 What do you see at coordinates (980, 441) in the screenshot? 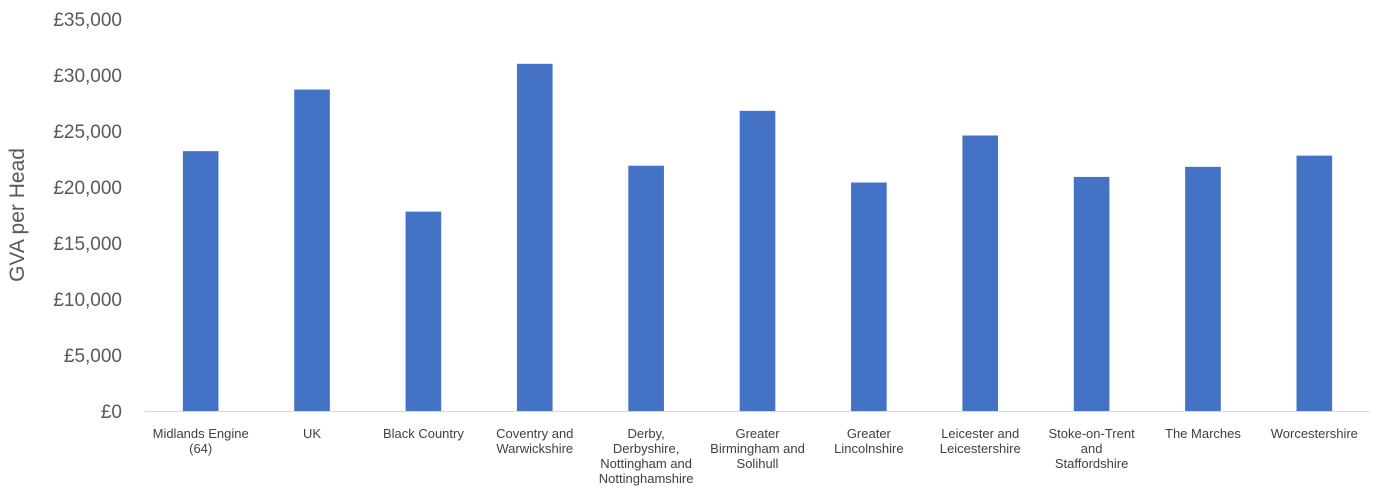
I see `x-tick-label: Leicester and Leicestershire` at bounding box center [980, 441].